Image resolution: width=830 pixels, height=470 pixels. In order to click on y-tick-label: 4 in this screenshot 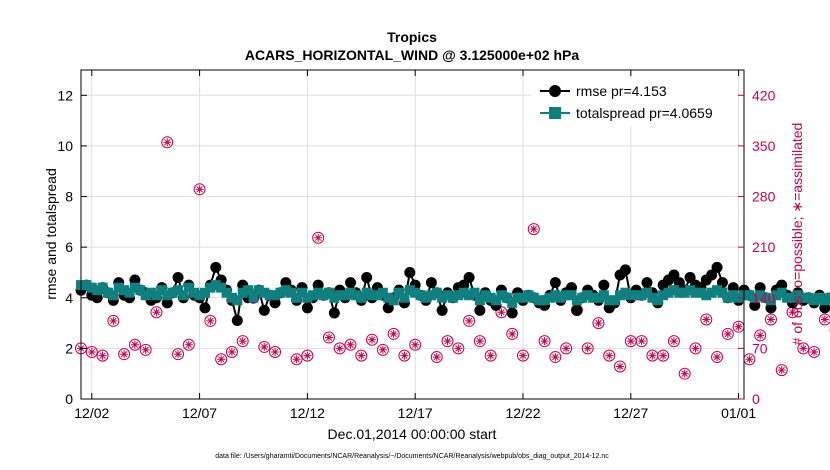, I will do `click(69, 298)`.